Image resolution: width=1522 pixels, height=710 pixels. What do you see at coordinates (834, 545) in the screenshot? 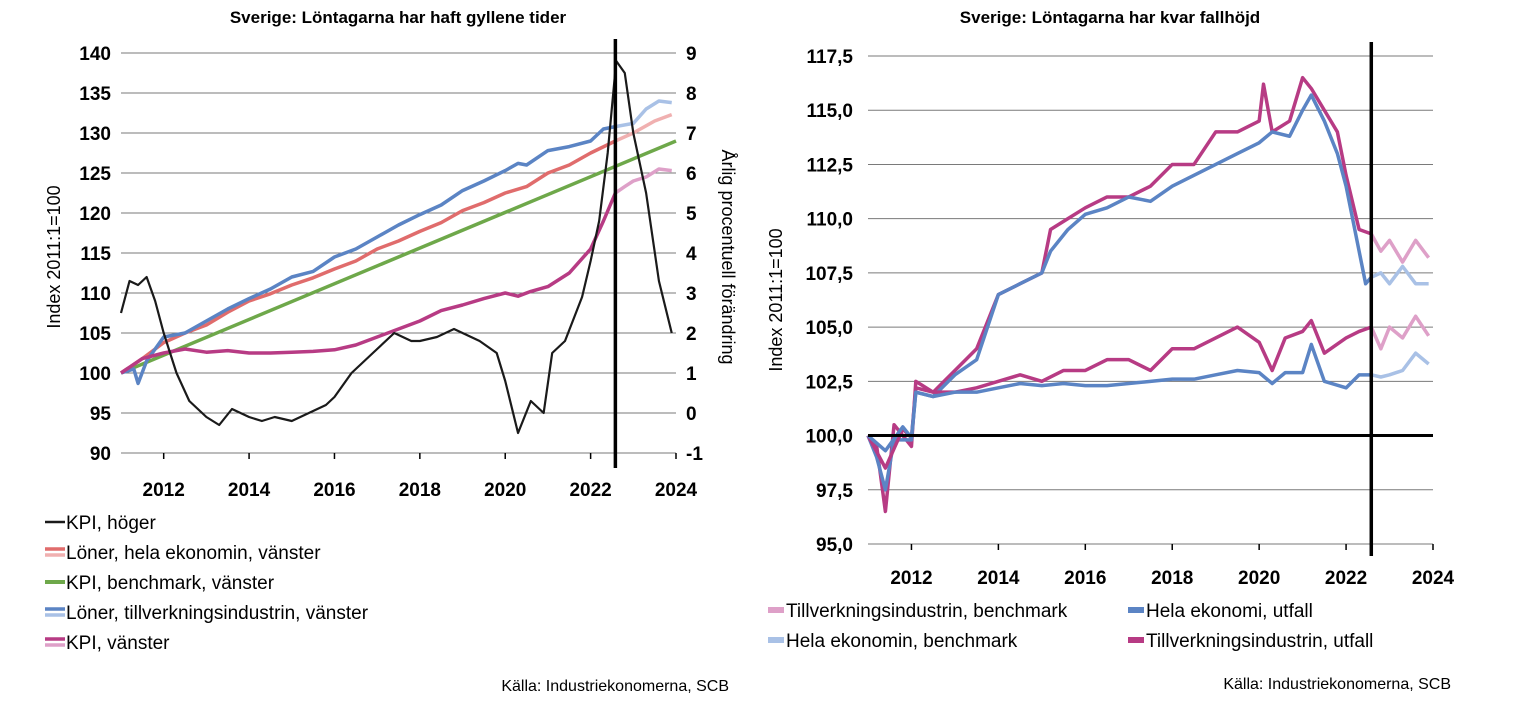
I see `y-tick-label: 95,0` at bounding box center [834, 545].